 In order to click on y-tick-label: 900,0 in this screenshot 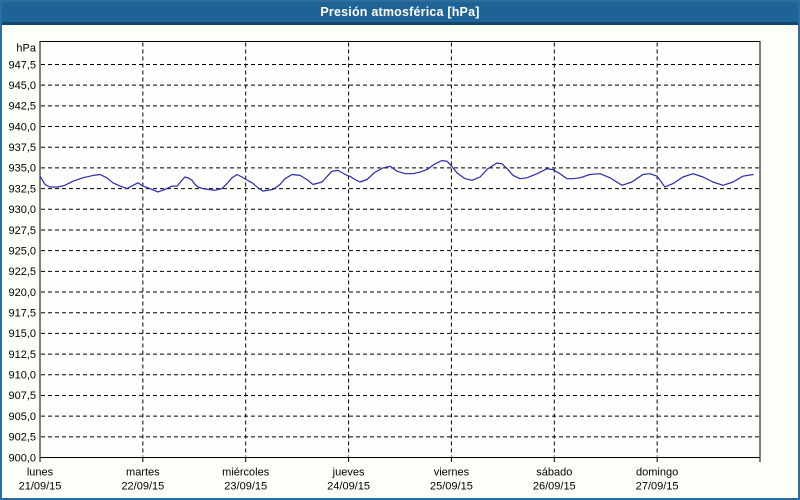, I will do `click(22, 458)`.